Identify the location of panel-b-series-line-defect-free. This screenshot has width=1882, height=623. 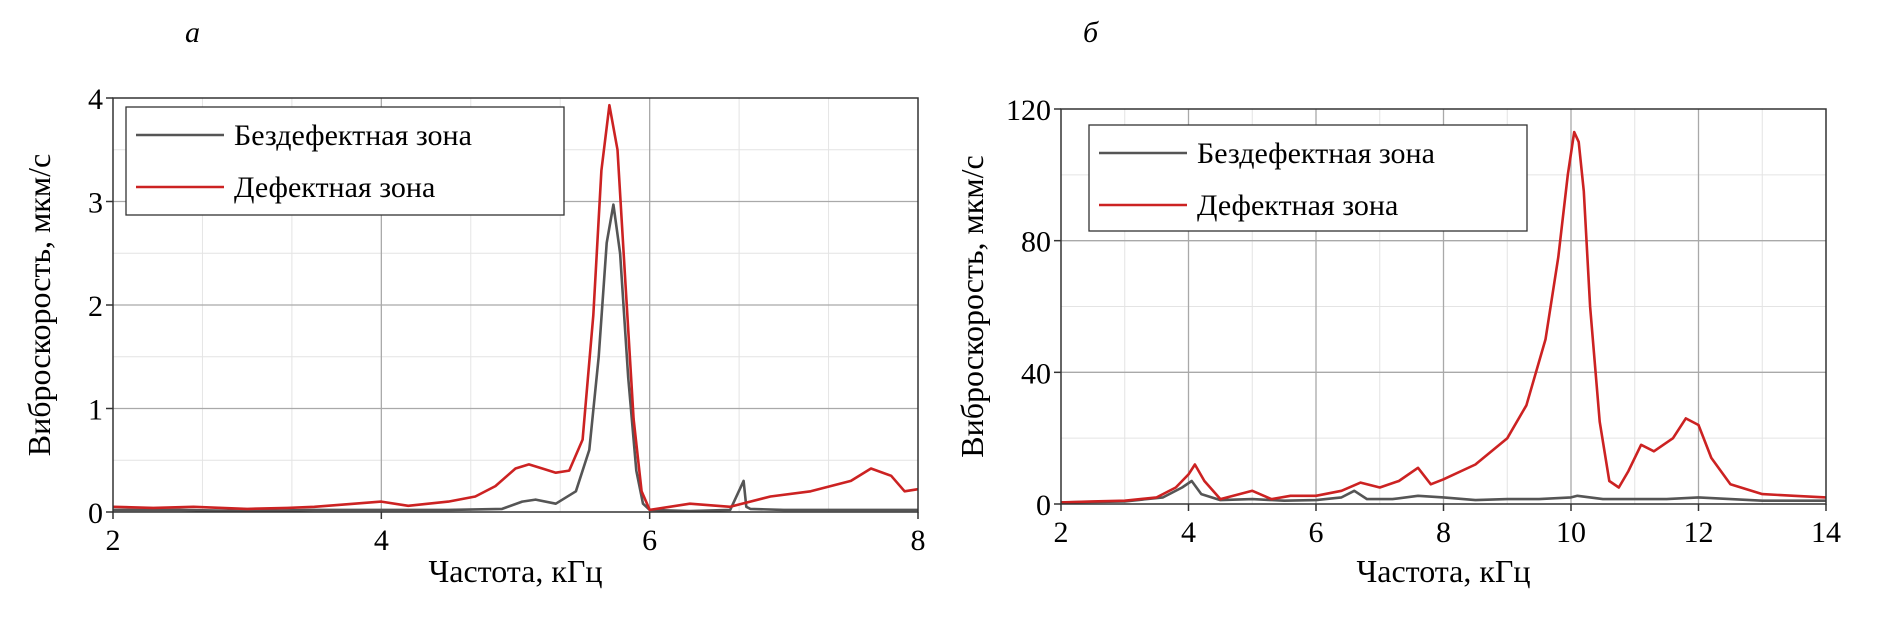
(1443, 491).